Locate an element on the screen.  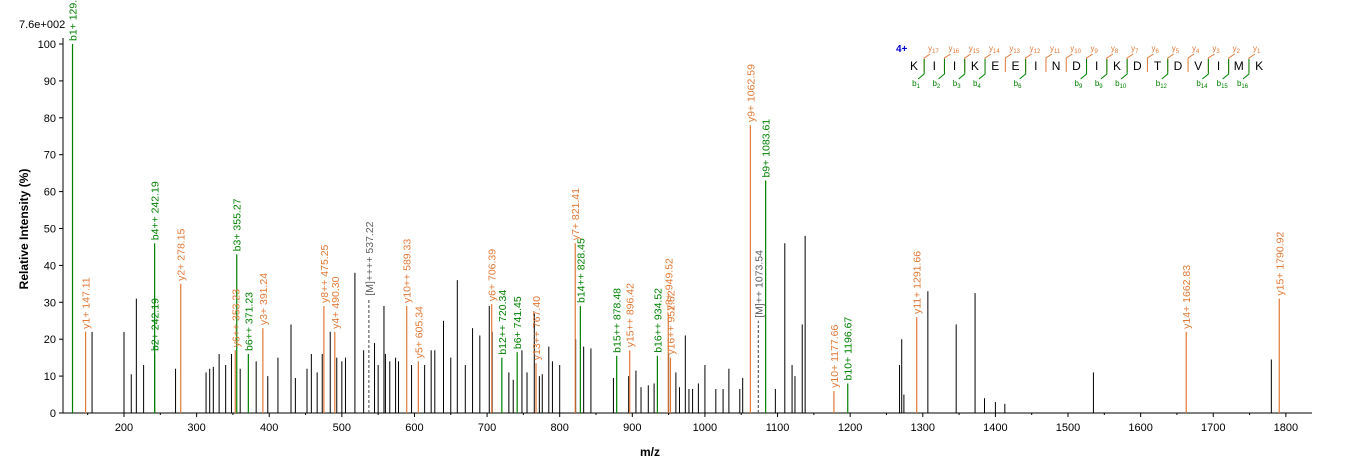
x-tick-label: 700 is located at coordinates (487, 428).